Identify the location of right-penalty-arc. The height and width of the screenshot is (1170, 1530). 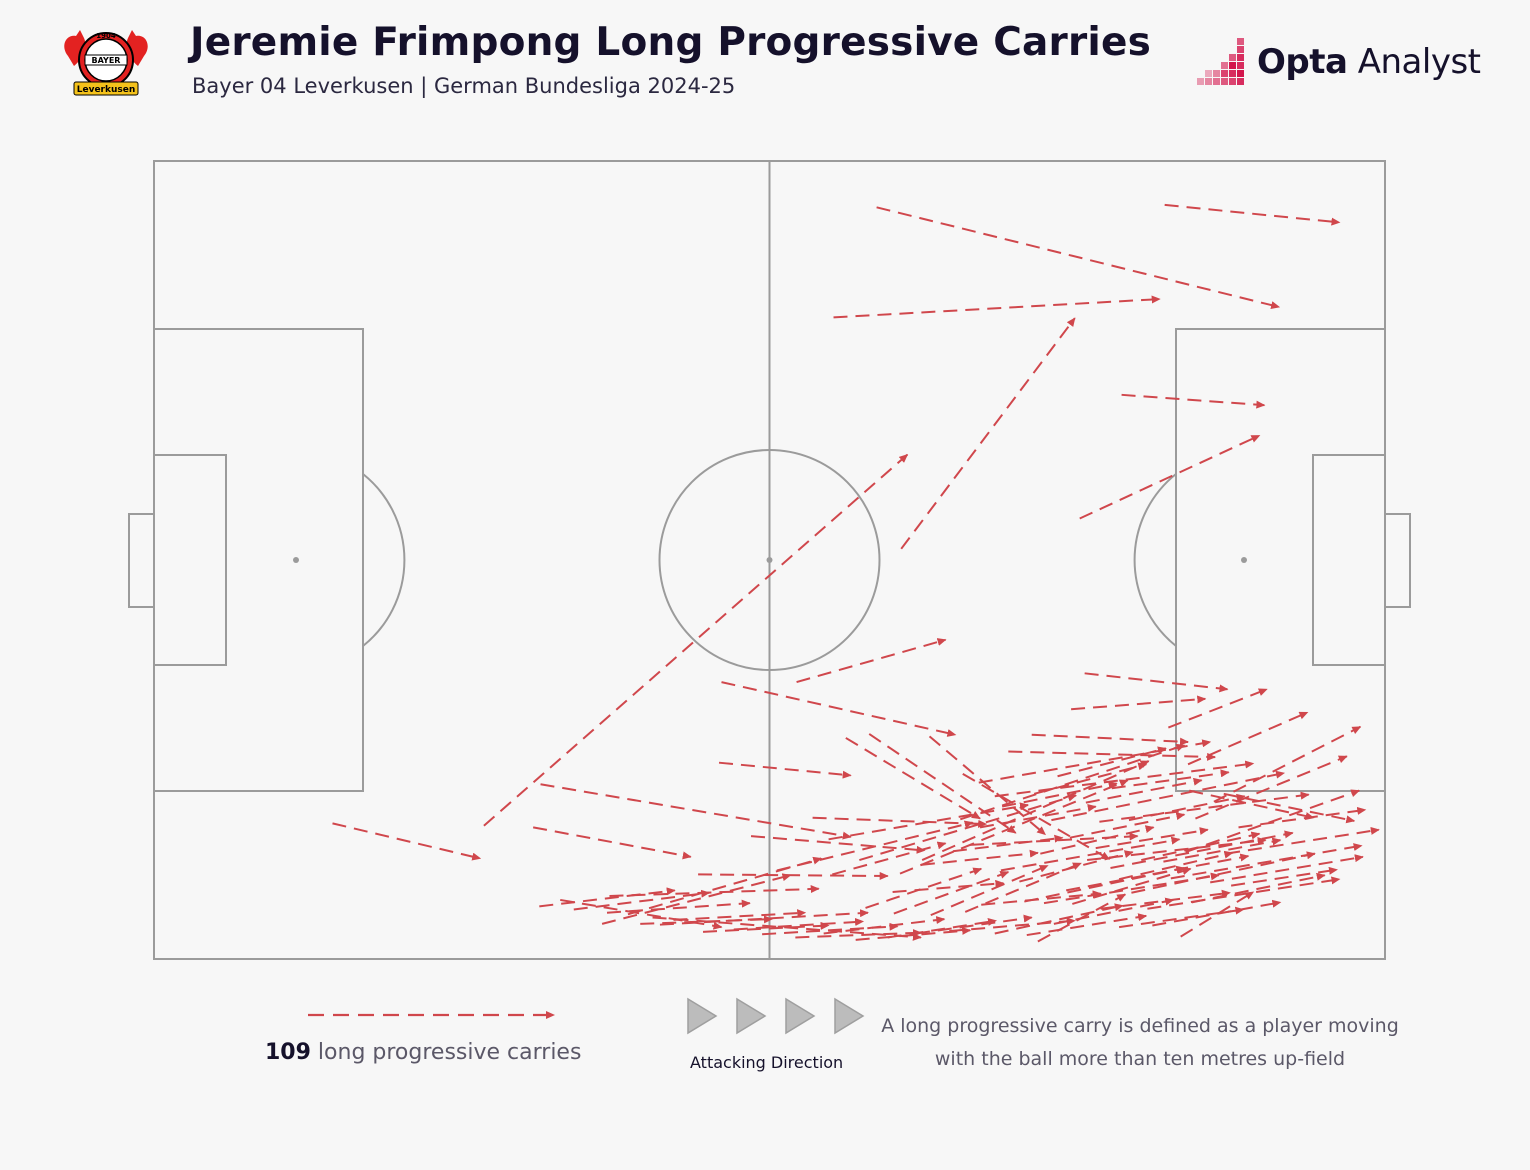
(1155, 560).